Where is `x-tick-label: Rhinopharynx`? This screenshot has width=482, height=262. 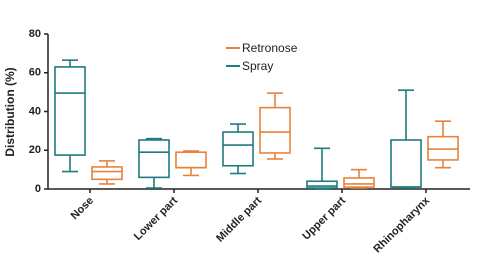
x-tick-label: Rhinopharynx is located at coordinates (401, 224).